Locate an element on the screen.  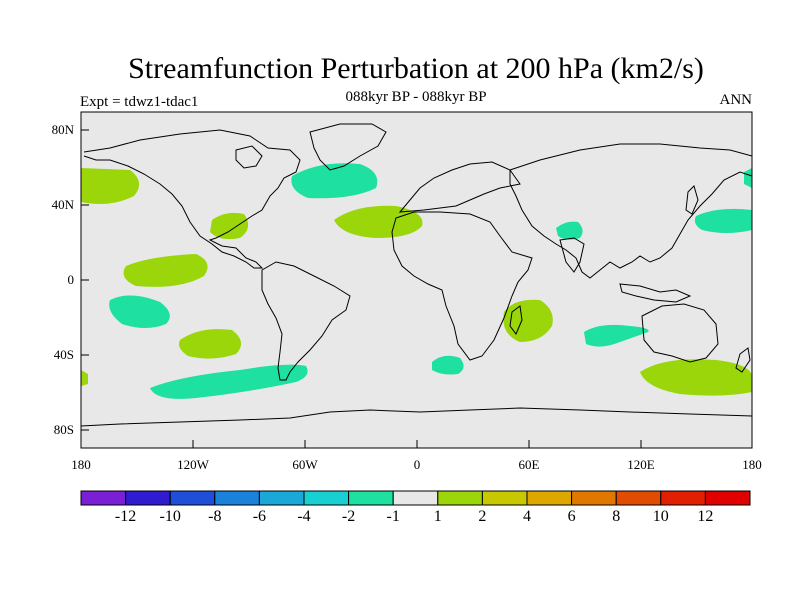
x-tick-label: 60E is located at coordinates (529, 464).